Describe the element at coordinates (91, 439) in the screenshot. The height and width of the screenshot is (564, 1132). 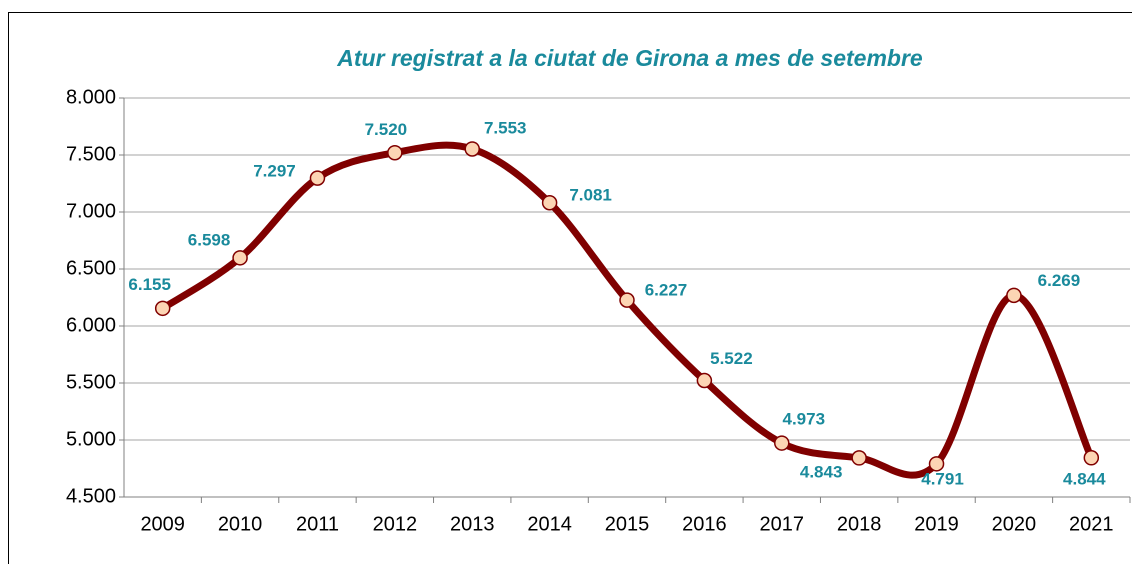
I see `y-tick-label: 5.000` at that location.